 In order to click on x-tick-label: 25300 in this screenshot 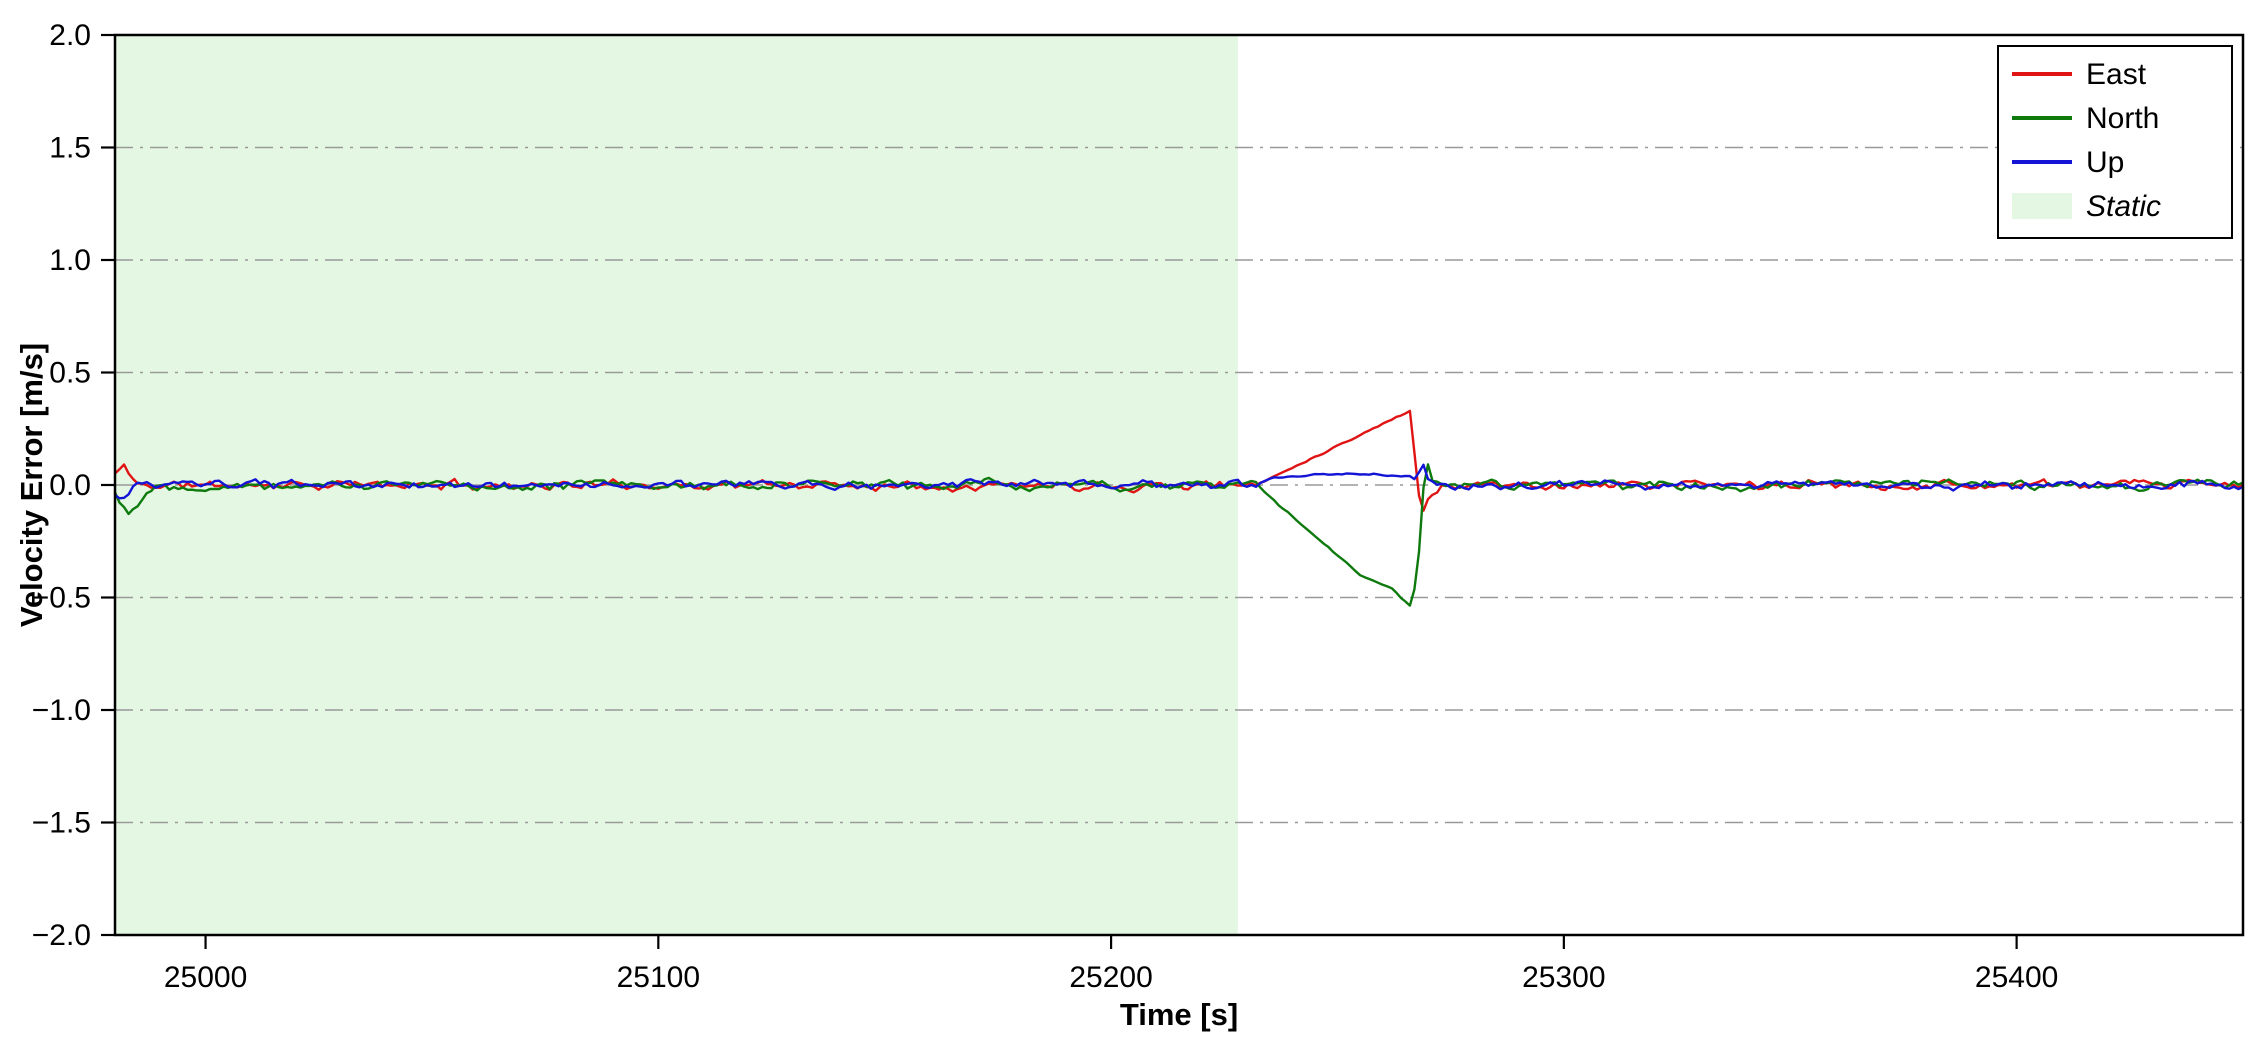, I will do `click(1563, 977)`.